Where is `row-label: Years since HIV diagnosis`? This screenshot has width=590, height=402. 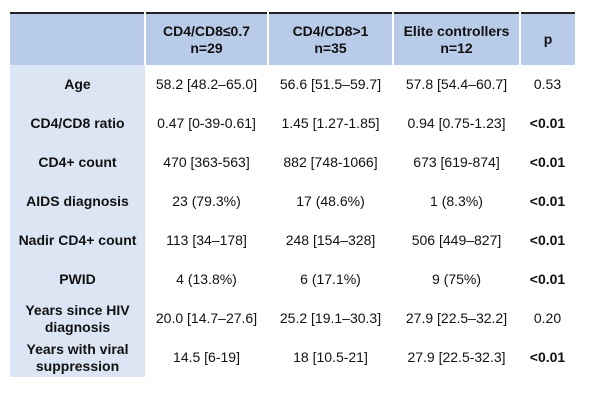
row-label: Years since HIV diagnosis is located at coordinates (77, 318).